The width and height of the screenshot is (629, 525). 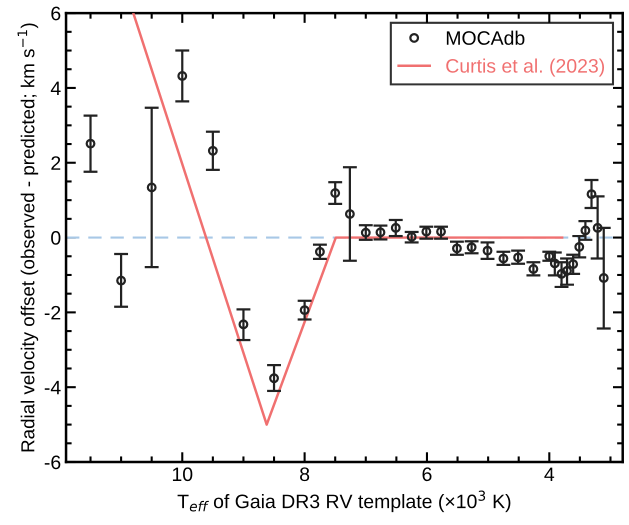 I want to click on y-tick-label: 4, so click(x=55, y=88).